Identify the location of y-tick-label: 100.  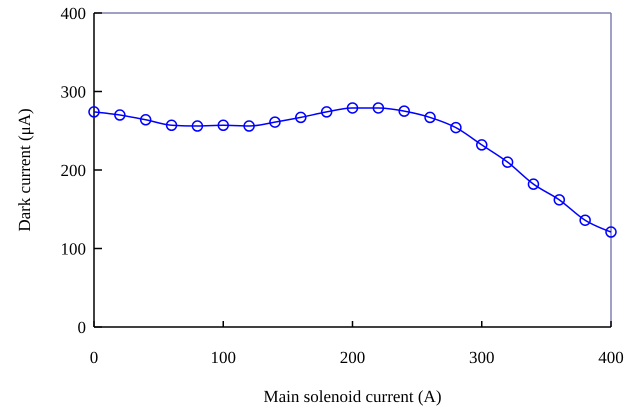
(73, 248).